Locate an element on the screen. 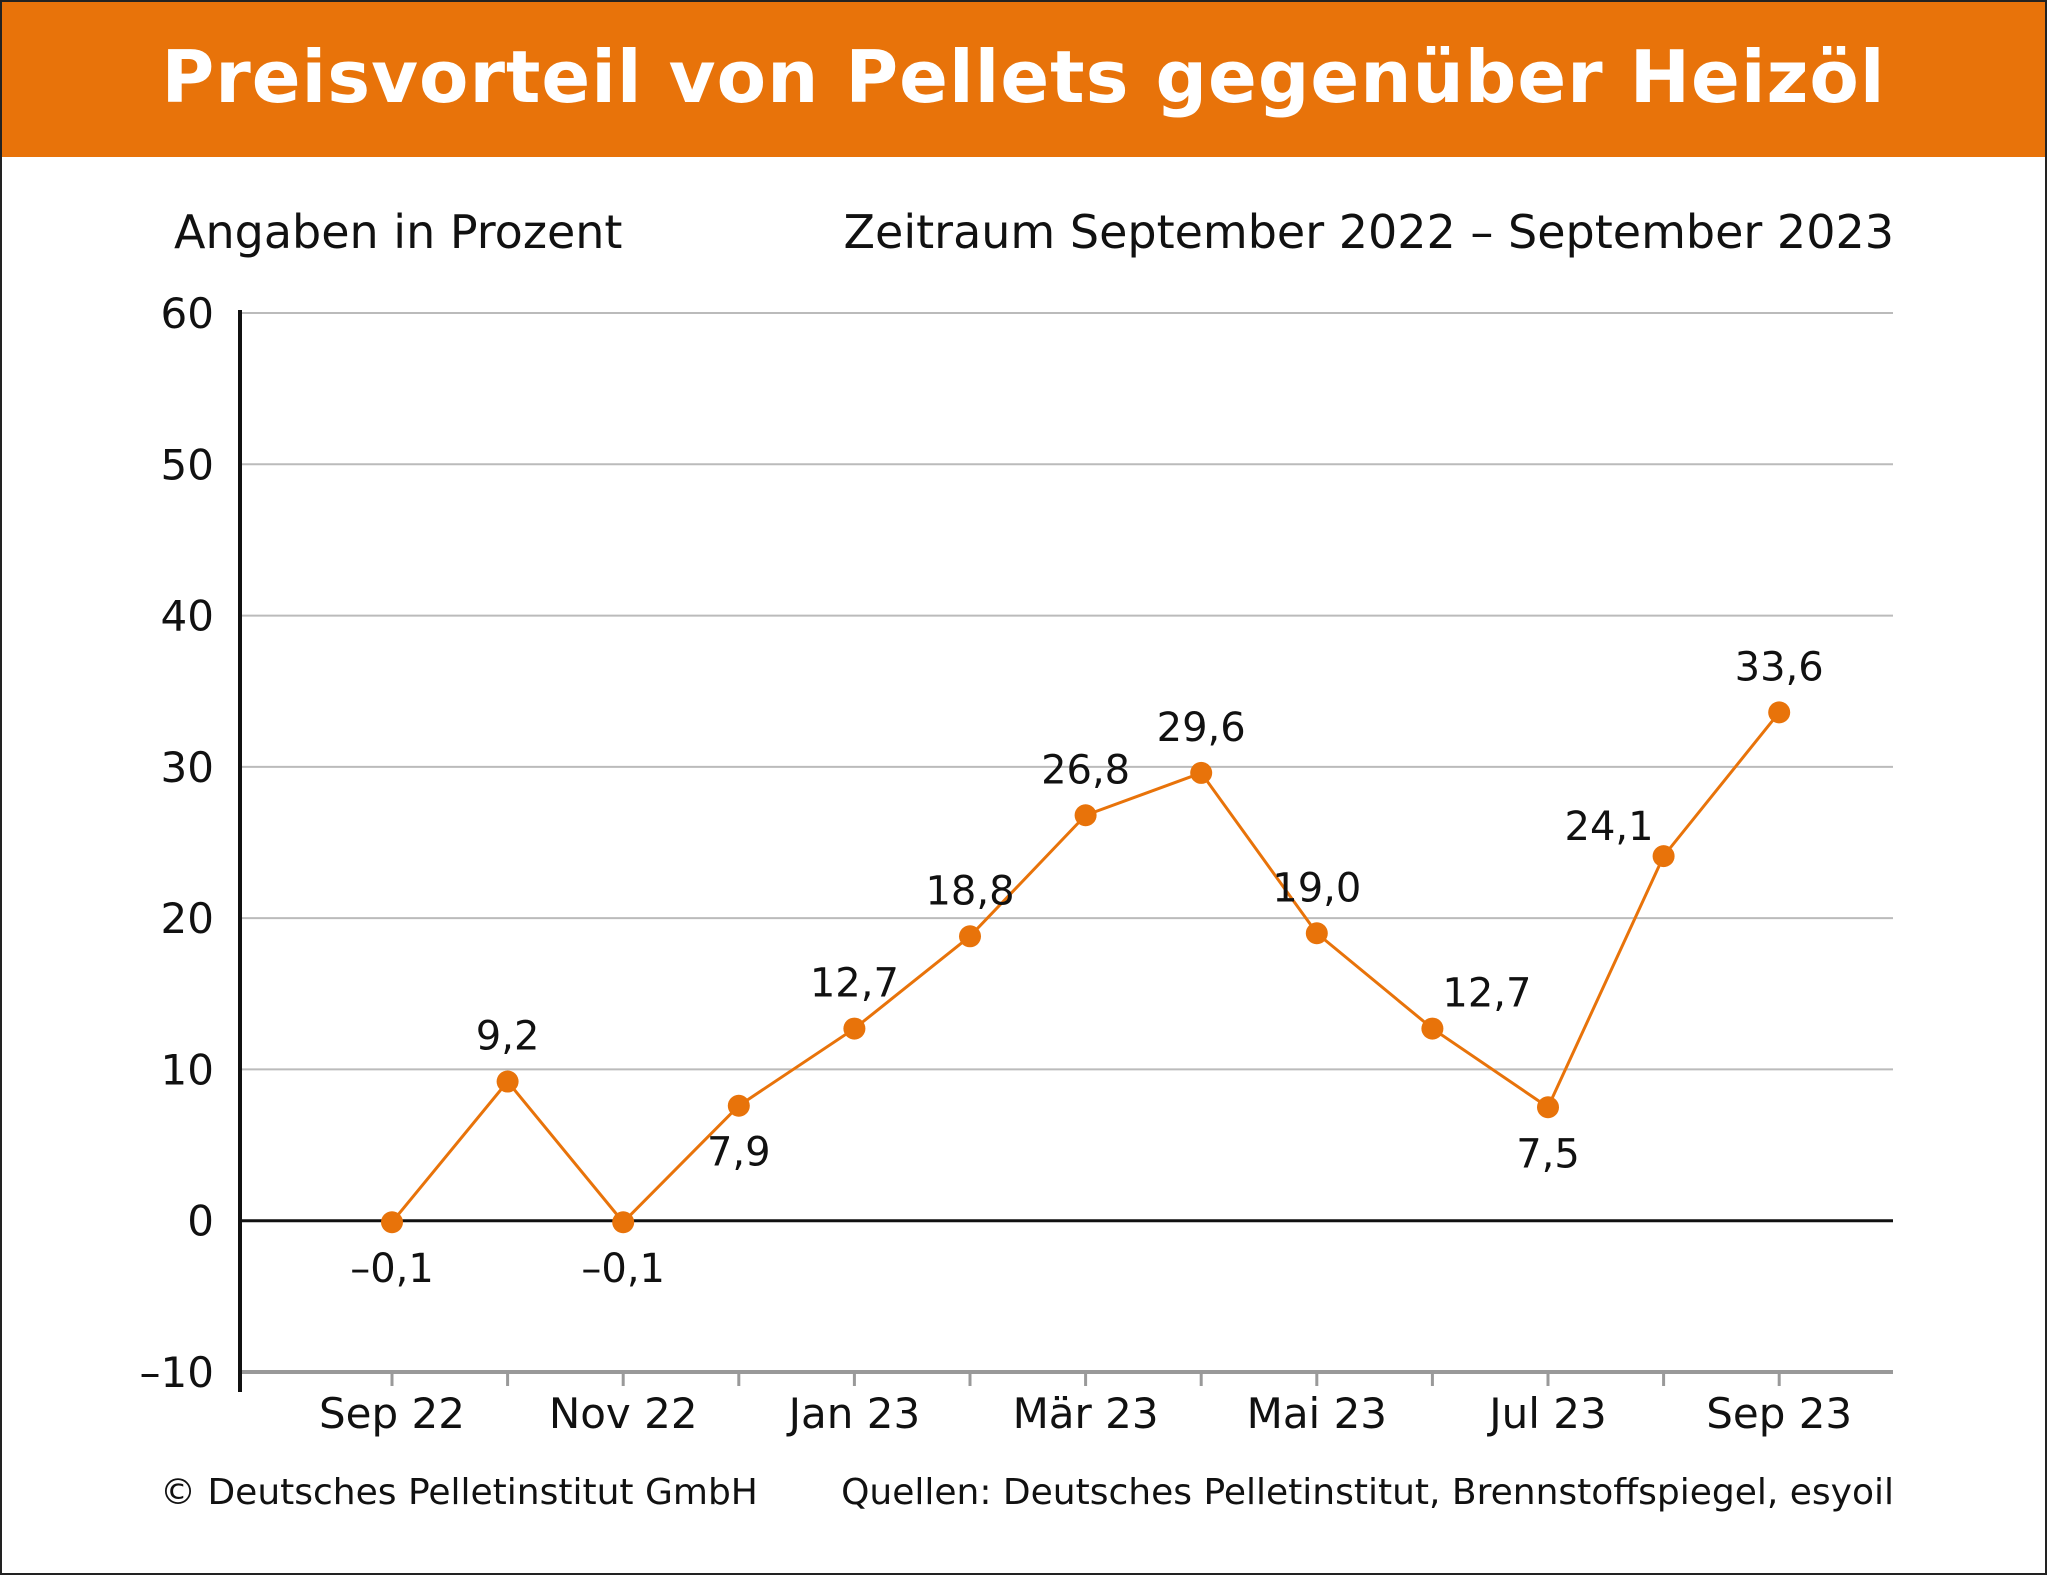 The height and width of the screenshot is (1575, 2047). y-tick-label: 20 is located at coordinates (187, 918).